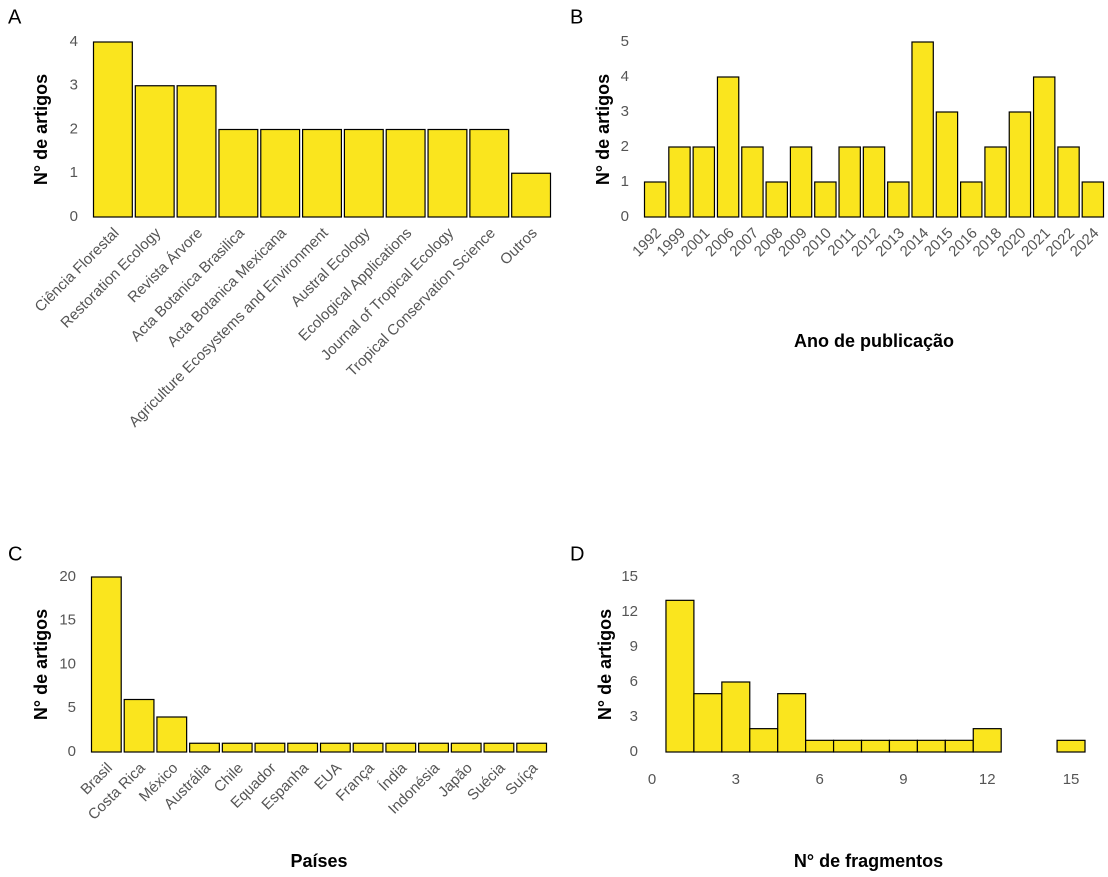 This screenshot has width=1108, height=877. I want to click on x-axis-title: Países, so click(318, 861).